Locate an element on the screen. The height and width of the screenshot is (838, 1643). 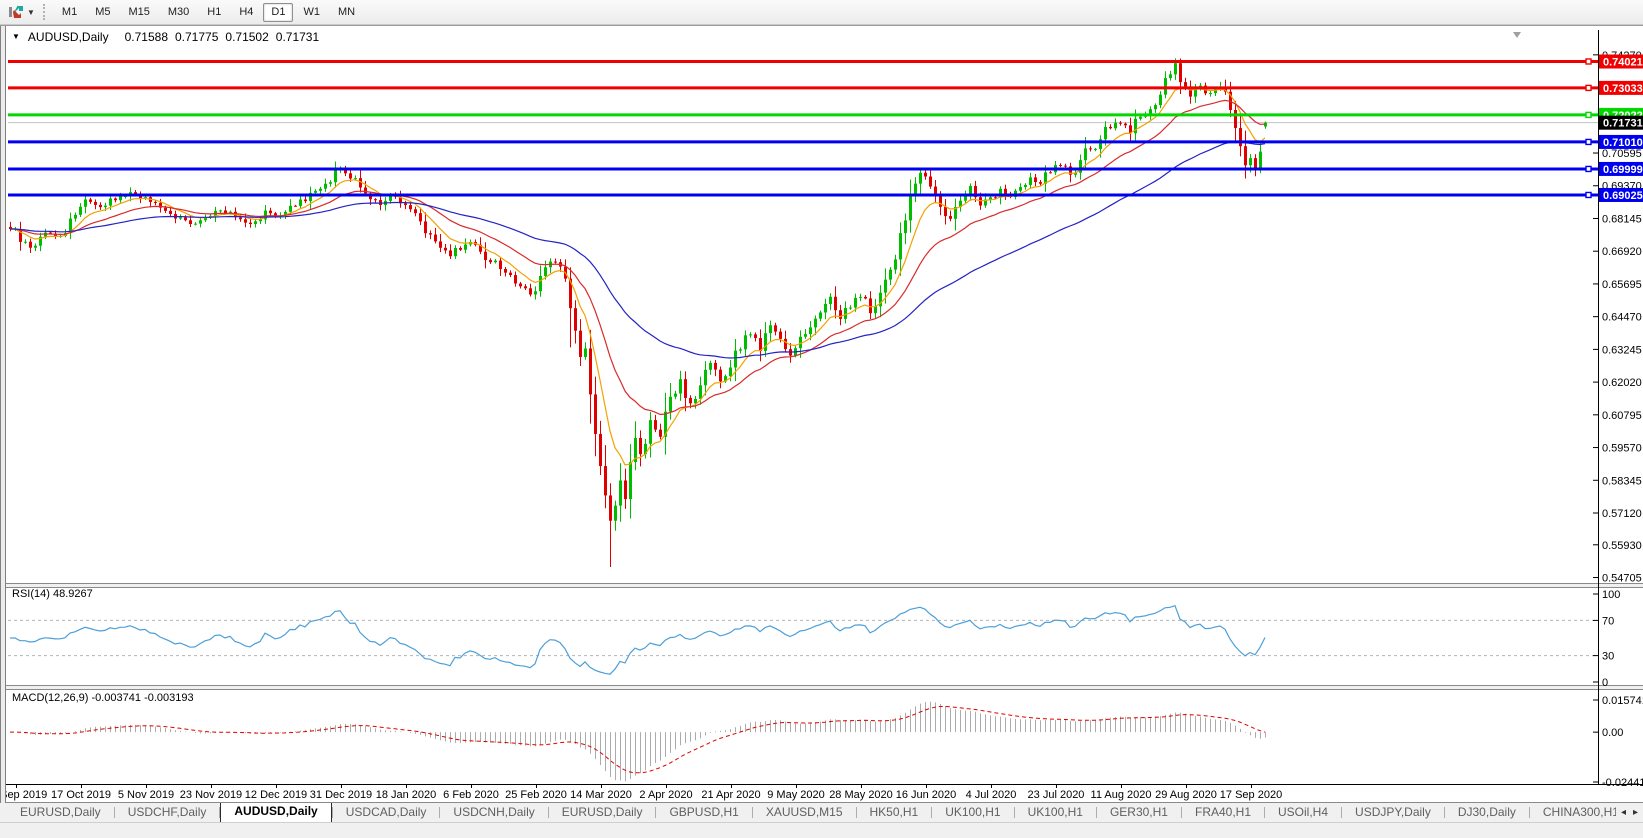
timeframe-button-w1: W1 is located at coordinates (311, 11).